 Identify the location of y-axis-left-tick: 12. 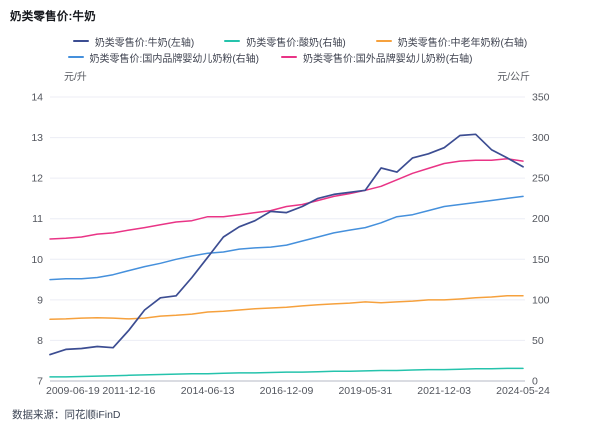
(37, 179).